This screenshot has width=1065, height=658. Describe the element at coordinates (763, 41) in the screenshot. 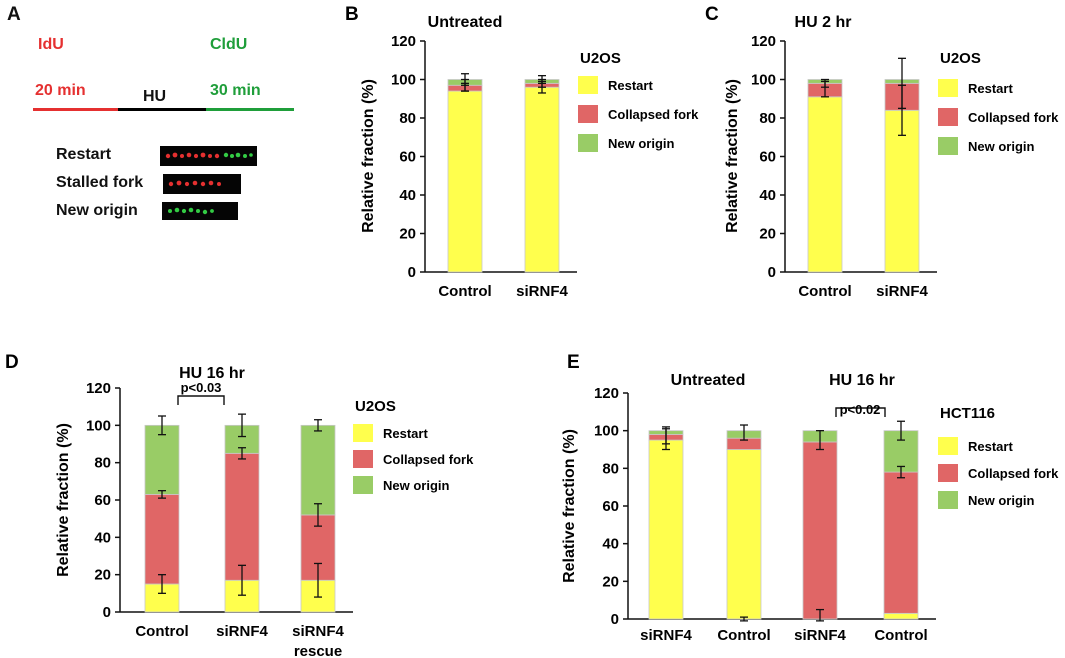

I see `chart-c-y-tick-label: 120` at that location.